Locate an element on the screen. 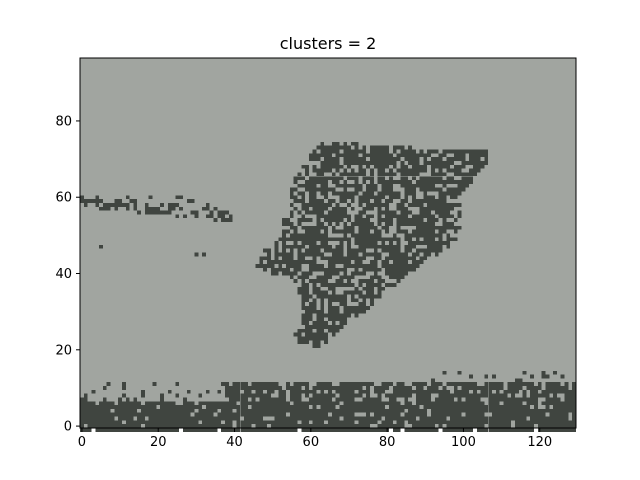 The image size is (640, 480). y-axis: 0 20 40 60 80 is located at coordinates (67, 274).